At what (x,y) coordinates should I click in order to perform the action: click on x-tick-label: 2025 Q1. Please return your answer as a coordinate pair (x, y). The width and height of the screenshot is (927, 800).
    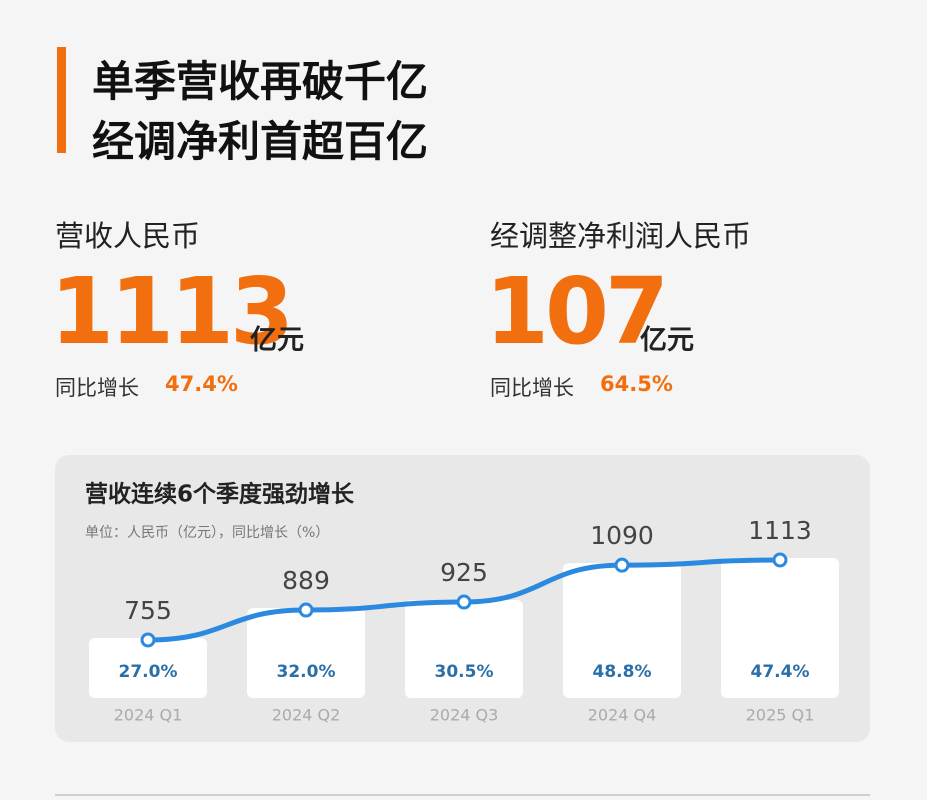
    Looking at the image, I should click on (780, 715).